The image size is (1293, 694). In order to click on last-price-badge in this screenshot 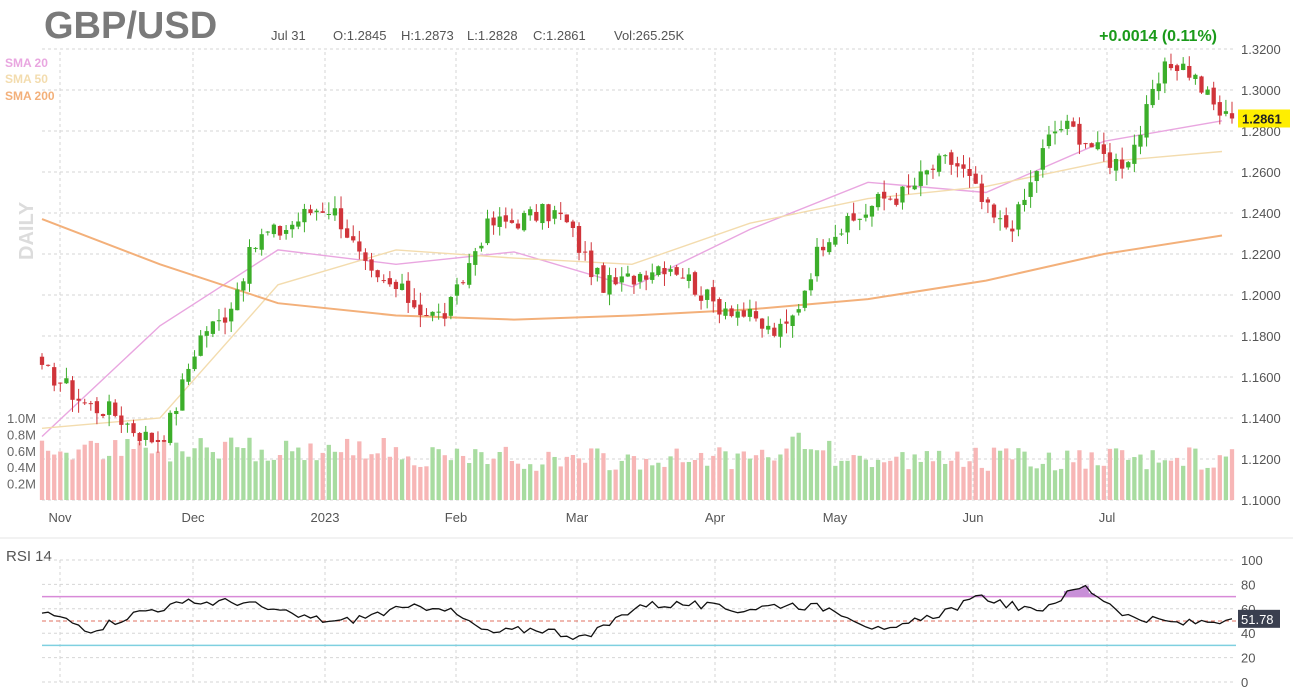, I will do `click(1264, 118)`.